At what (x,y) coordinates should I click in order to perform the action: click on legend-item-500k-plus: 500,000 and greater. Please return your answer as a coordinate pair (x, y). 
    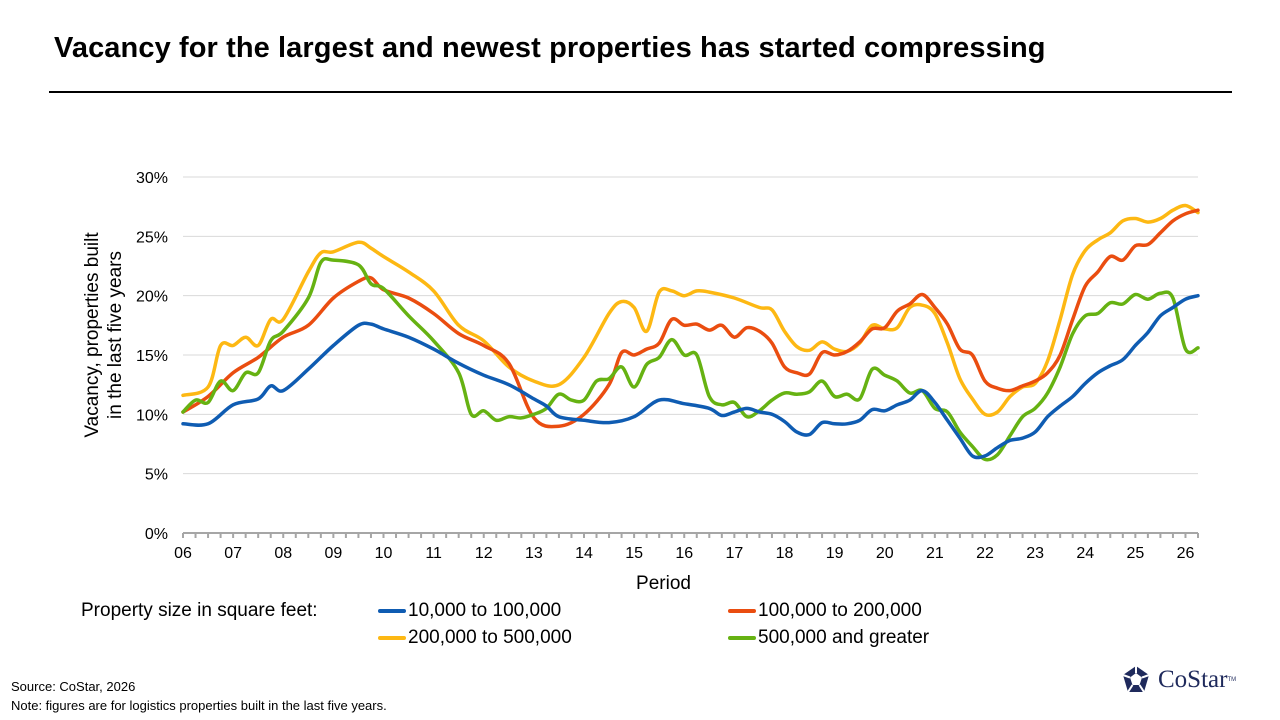
    Looking at the image, I should click on (828, 638).